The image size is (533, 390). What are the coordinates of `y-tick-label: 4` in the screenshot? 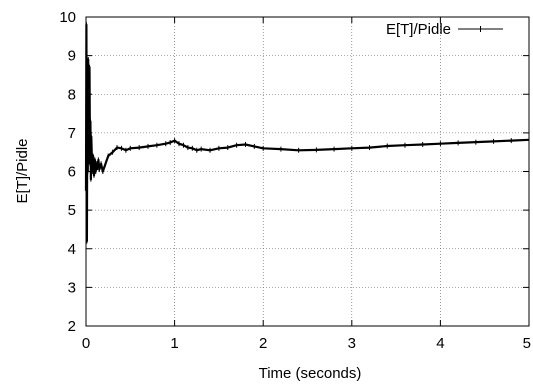 It's located at (72, 249).